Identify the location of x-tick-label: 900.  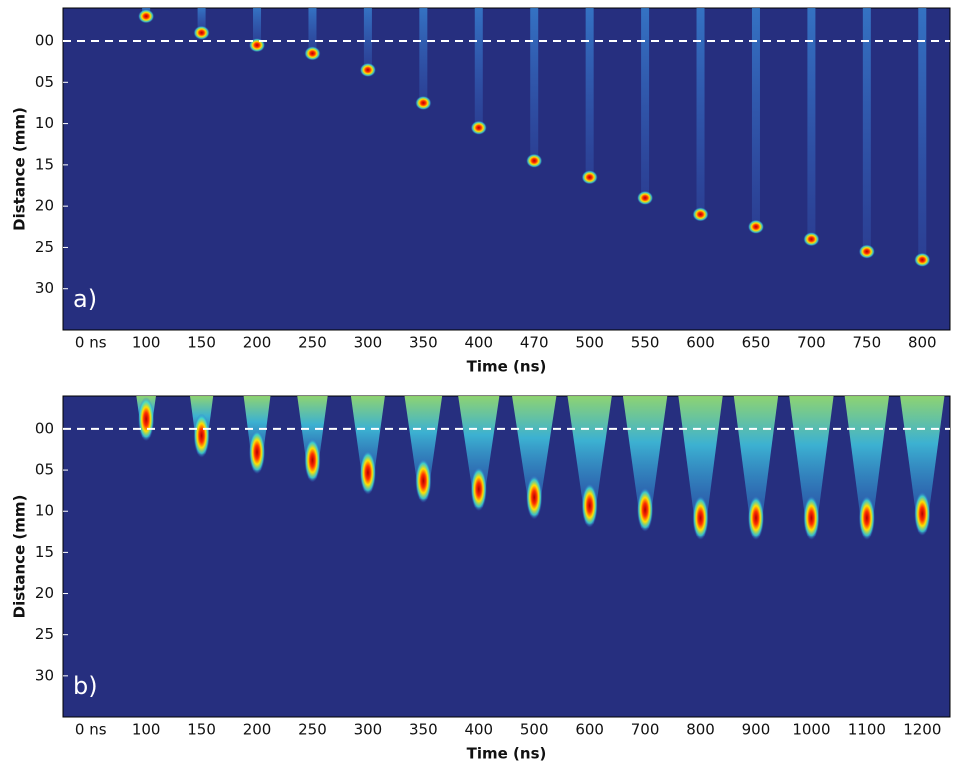
(756, 730).